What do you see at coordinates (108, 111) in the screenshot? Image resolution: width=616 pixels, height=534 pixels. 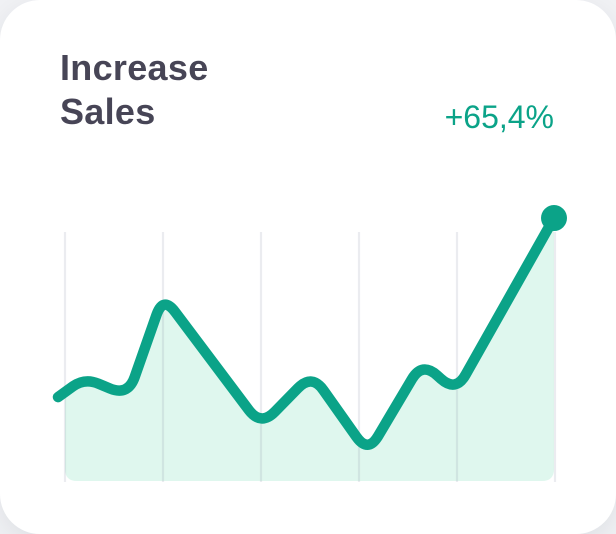 I see `title-line-2: Sales` at bounding box center [108, 111].